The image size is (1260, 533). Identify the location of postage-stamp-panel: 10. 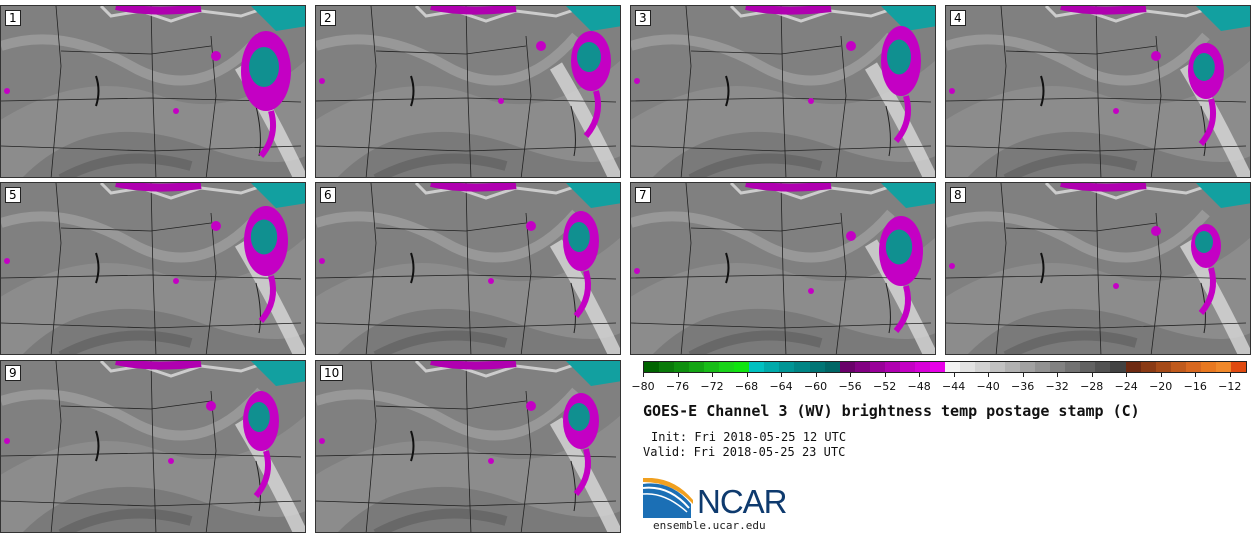
(468, 446).